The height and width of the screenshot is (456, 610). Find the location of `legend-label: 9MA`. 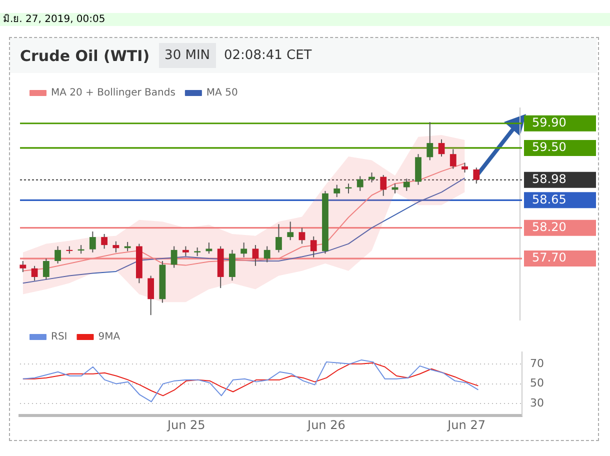

legend-label: 9MA is located at coordinates (109, 337).